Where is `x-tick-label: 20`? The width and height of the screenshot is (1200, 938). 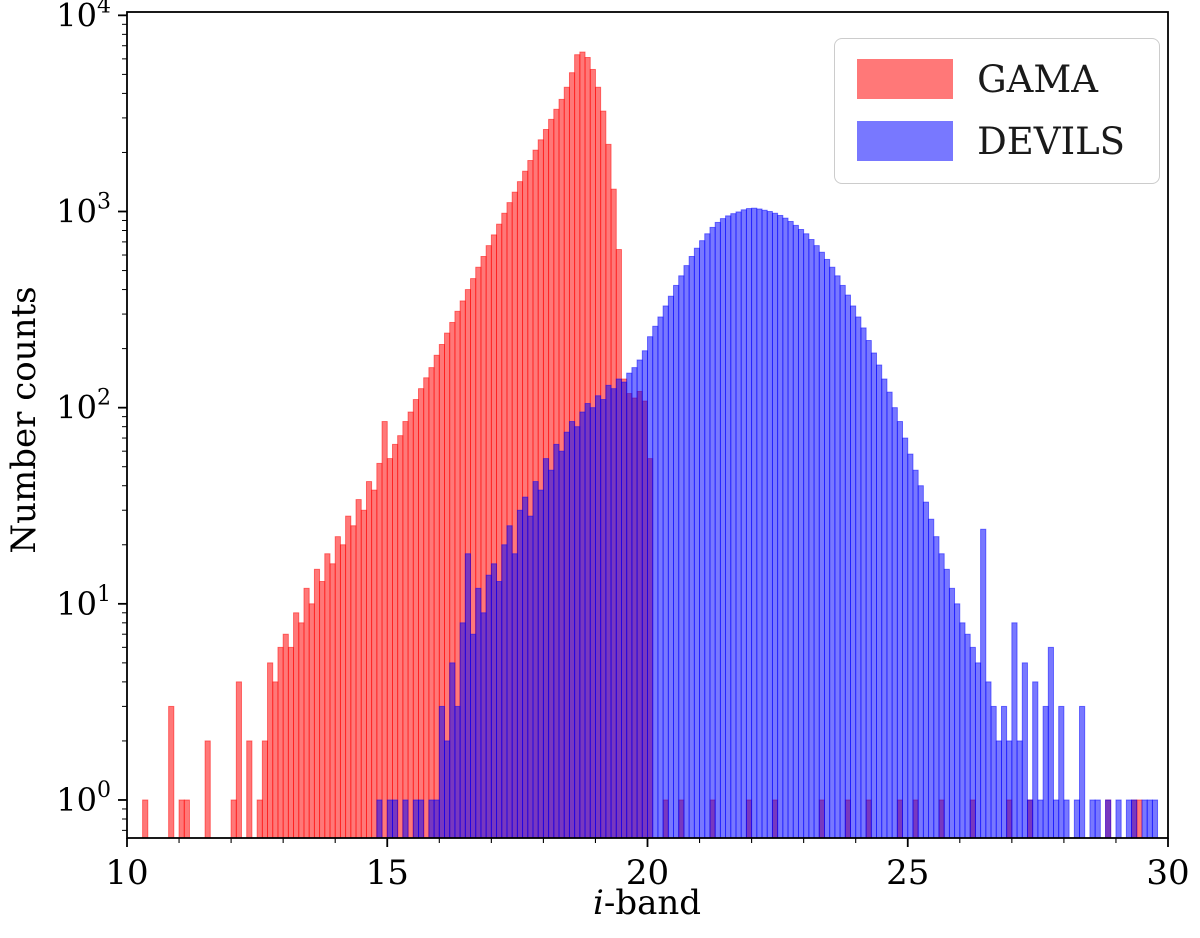
x-tick-label: 20 is located at coordinates (647, 873).